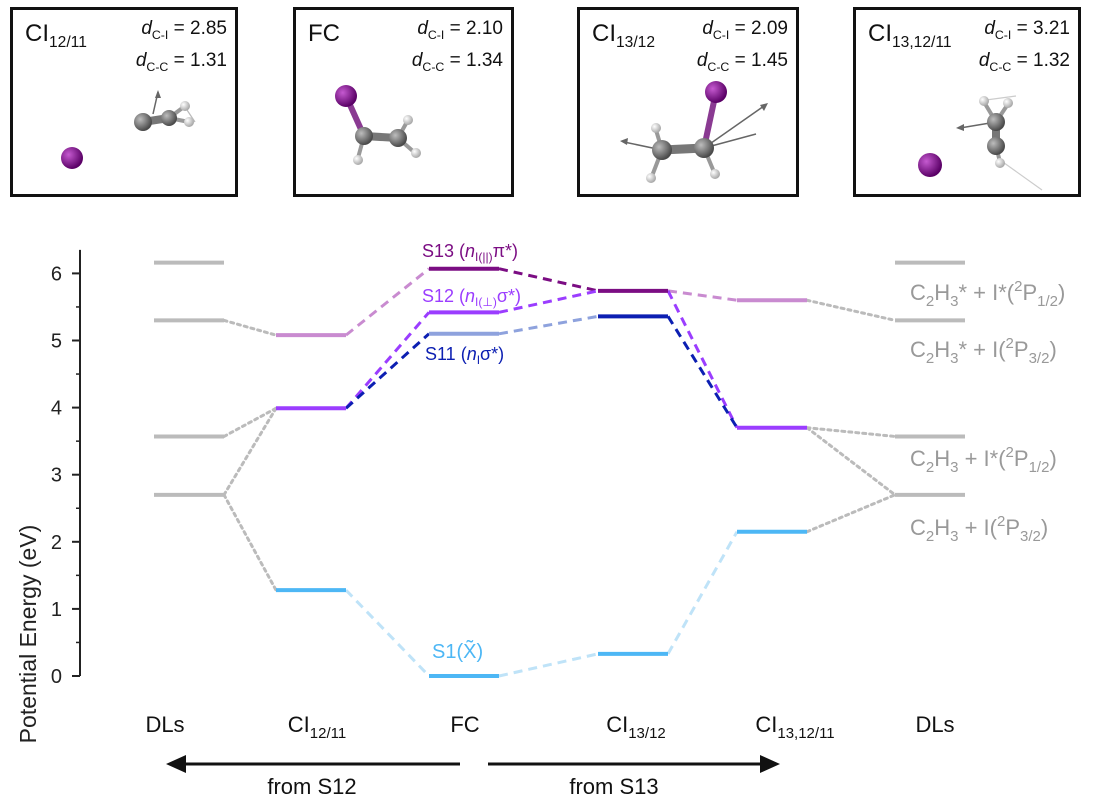 The width and height of the screenshot is (1105, 799). Describe the element at coordinates (979, 529) in the screenshot. I see `dl-label-c2h3-i: C2H3 + I(2P3/2)` at that location.